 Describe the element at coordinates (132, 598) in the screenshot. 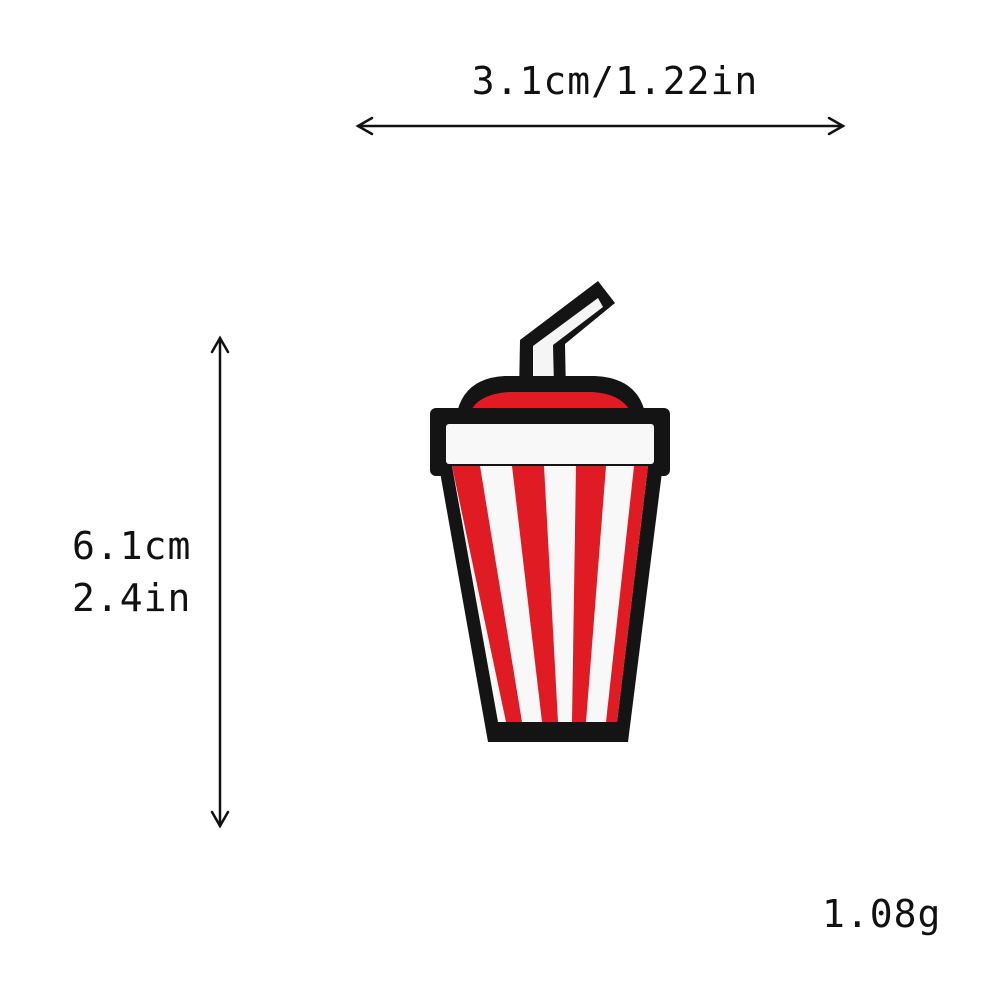

I see `height-label-in: 2.4in` at that location.